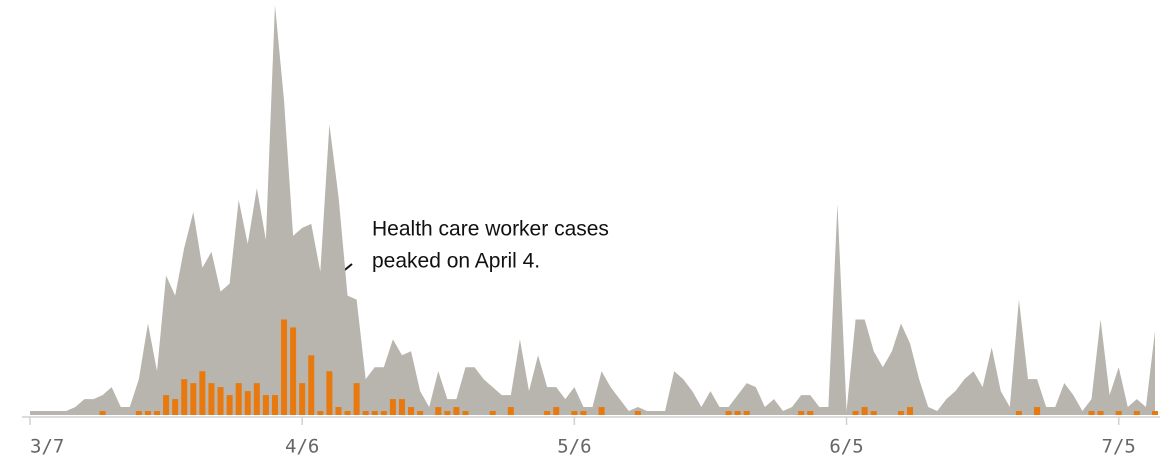 The width and height of the screenshot is (1160, 464). What do you see at coordinates (490, 229) in the screenshot?
I see `annotation-line: Health care worker cases` at bounding box center [490, 229].